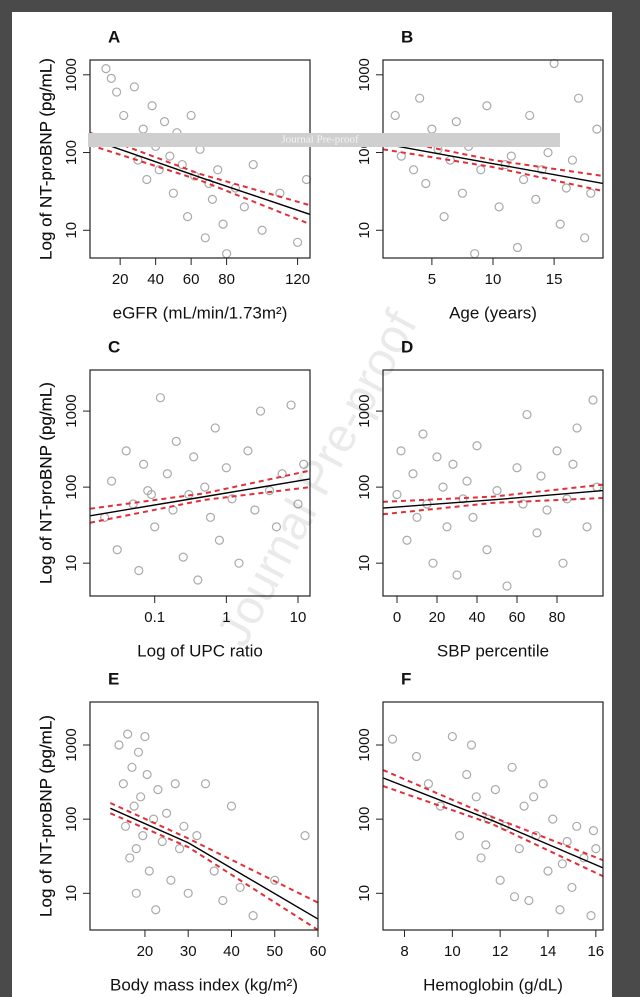  Describe the element at coordinates (493, 984) in the screenshot. I see `x-axis-label: Hemoglobin (g/dL)` at that location.